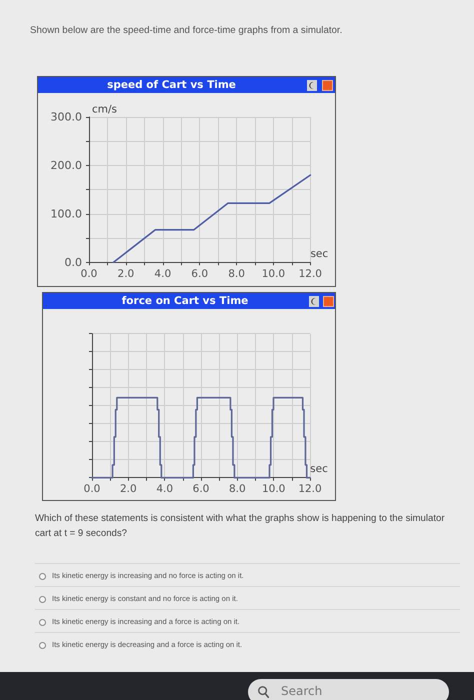 Image resolution: width=474 pixels, height=700 pixels. Describe the element at coordinates (186, 30) in the screenshot. I see `text: Shown below are the speed-time and force-time graphs from a simulator.` at that location.